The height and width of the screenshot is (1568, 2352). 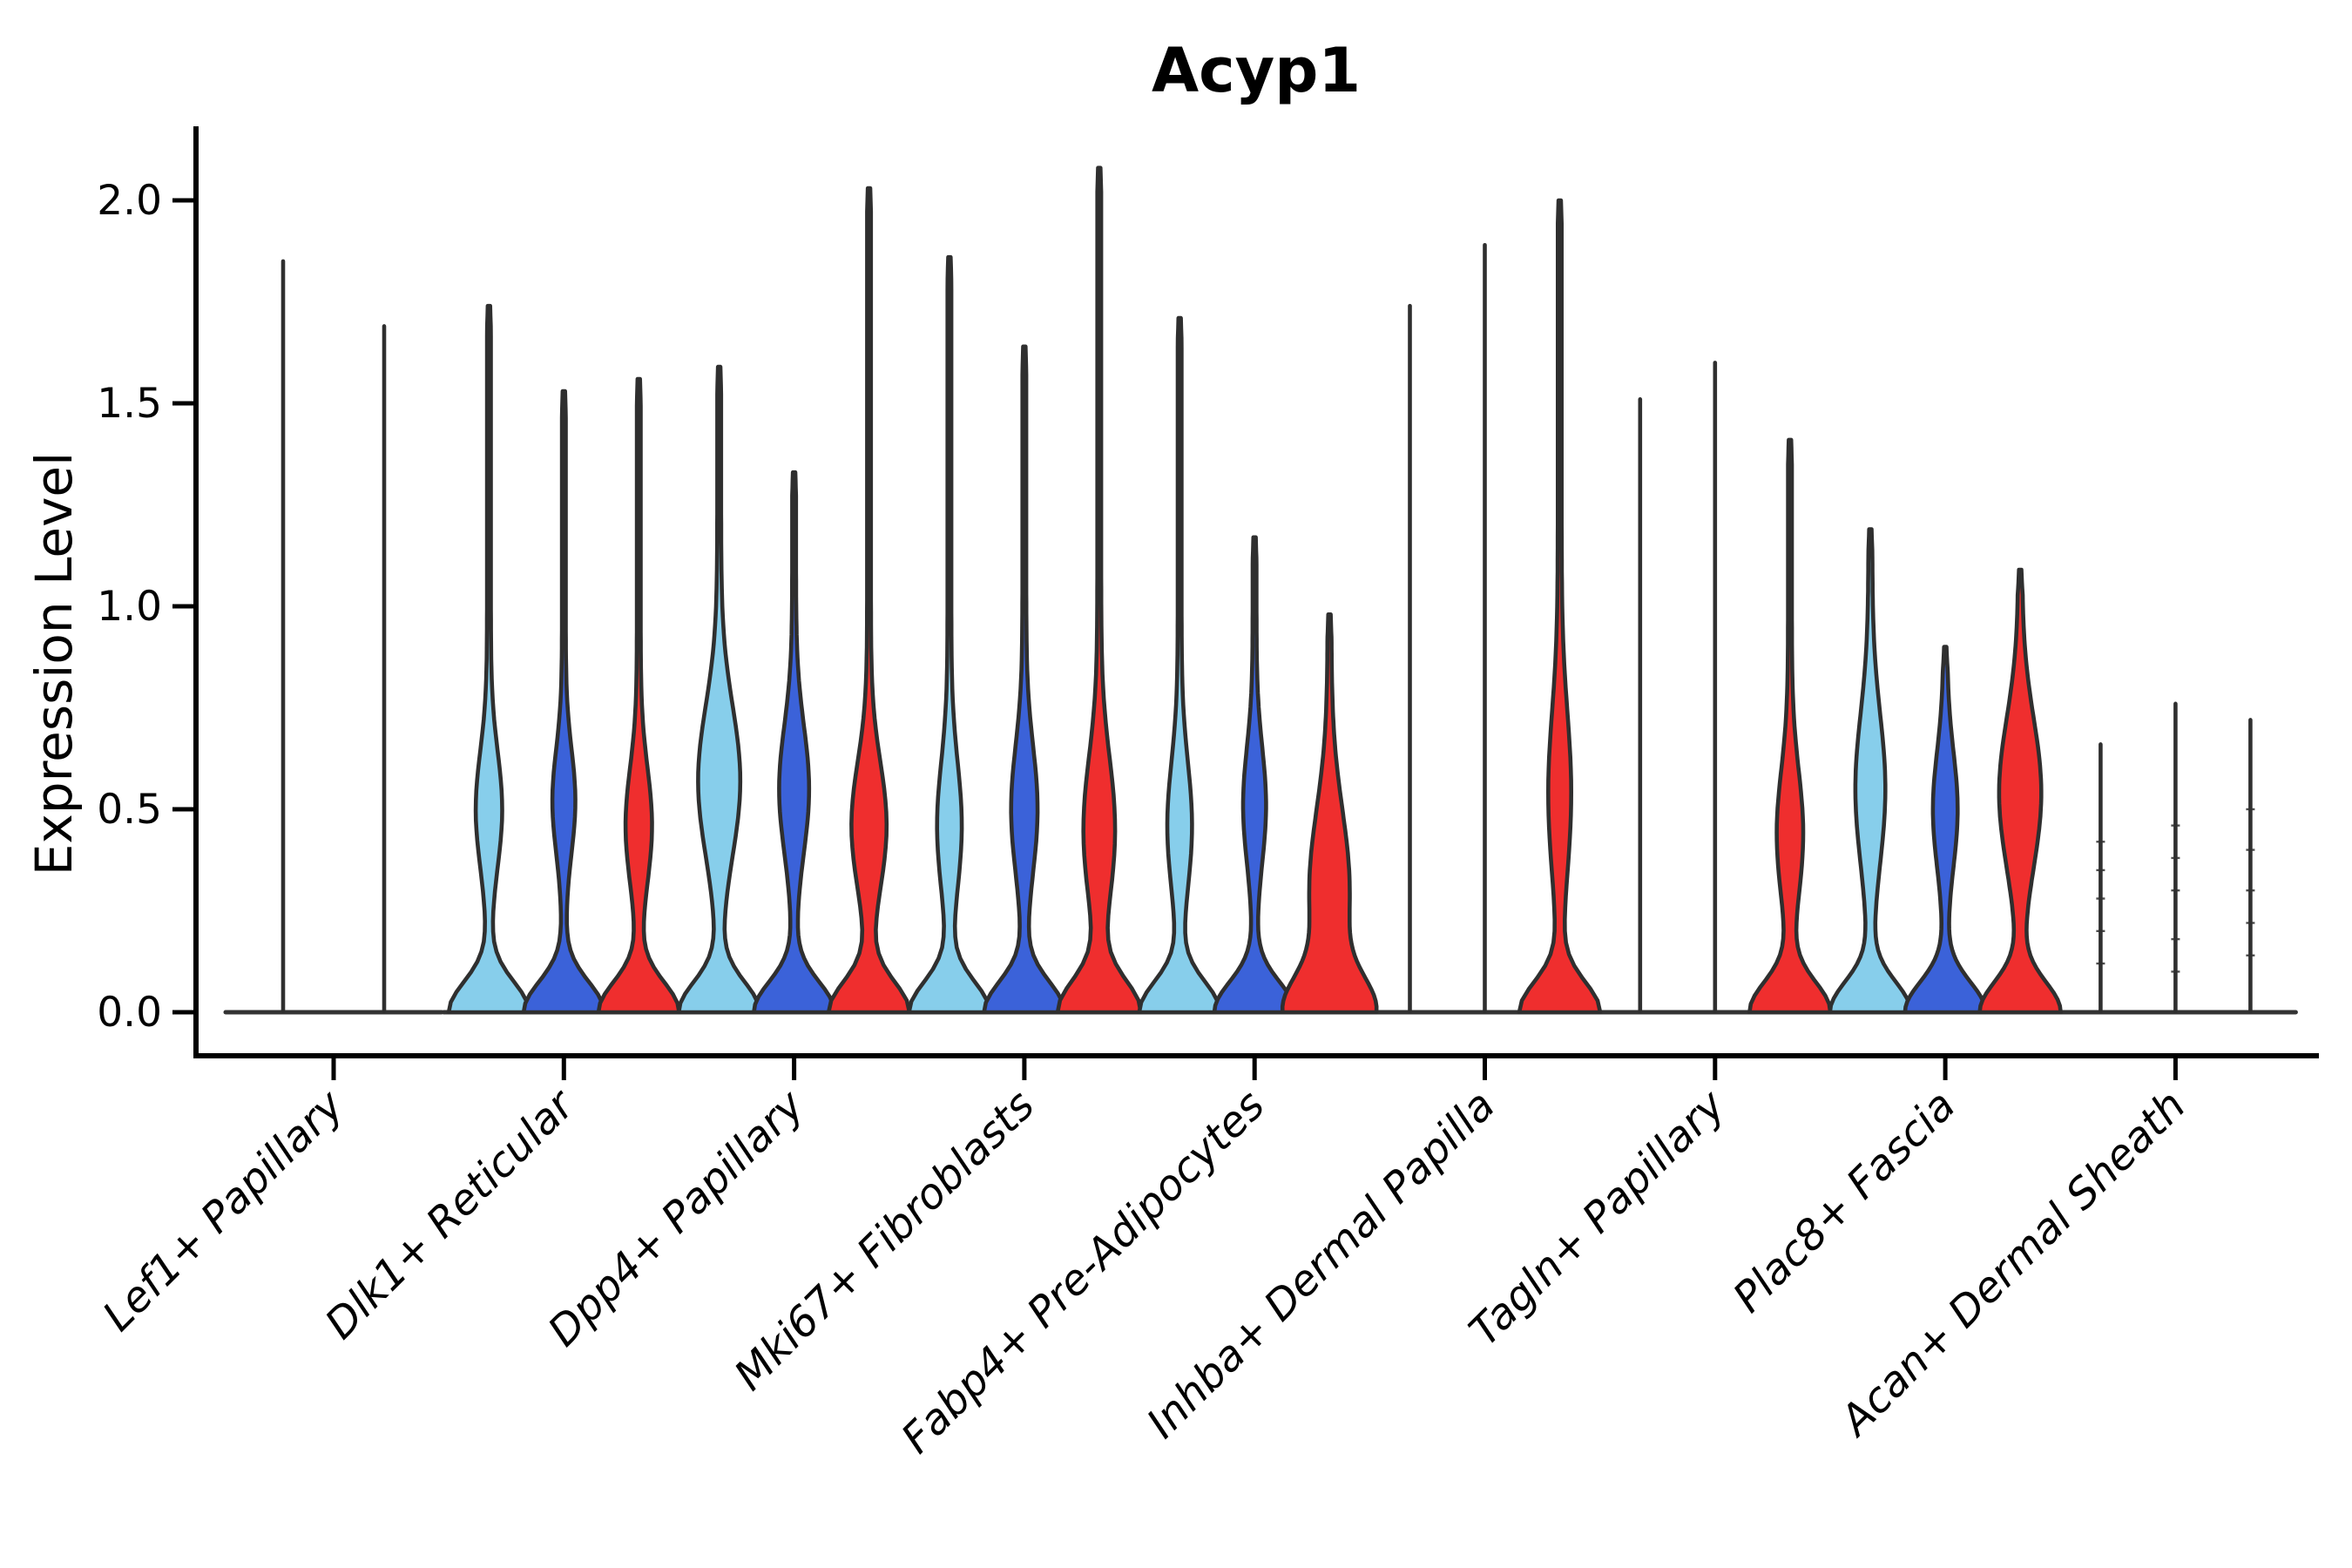 What do you see at coordinates (129, 607) in the screenshot?
I see `y-tick-label: 1.0` at bounding box center [129, 607].